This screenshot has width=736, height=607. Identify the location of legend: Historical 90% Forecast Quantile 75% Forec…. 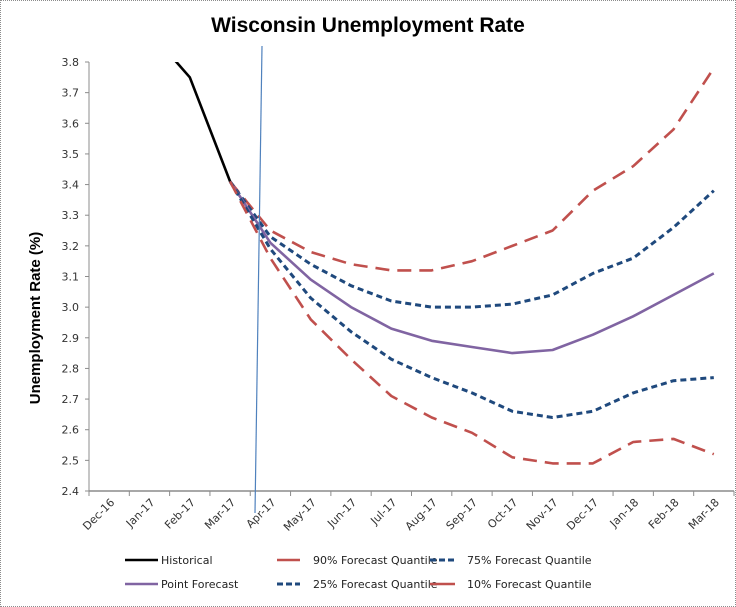
(358, 572).